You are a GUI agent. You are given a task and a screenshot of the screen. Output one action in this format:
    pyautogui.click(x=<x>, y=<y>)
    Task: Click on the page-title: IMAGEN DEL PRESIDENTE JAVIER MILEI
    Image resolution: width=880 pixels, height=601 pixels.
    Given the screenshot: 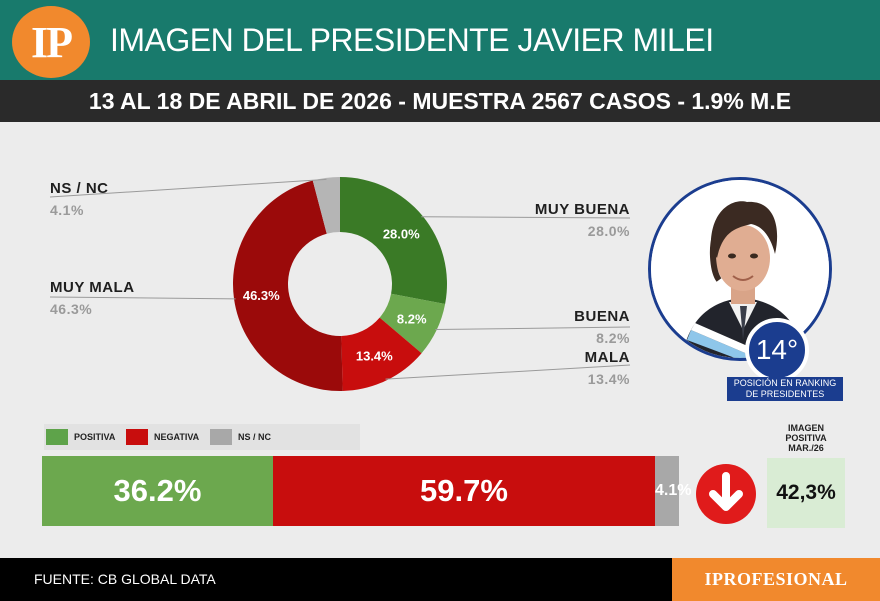 What is the action you would take?
    pyautogui.click(x=412, y=40)
    